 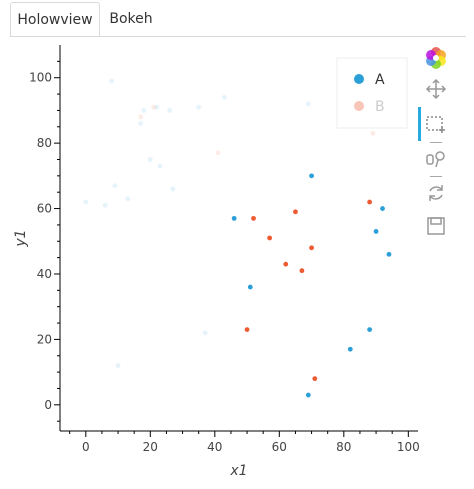 What do you see at coordinates (436, 58) in the screenshot?
I see `bokeh-logo-icon` at bounding box center [436, 58].